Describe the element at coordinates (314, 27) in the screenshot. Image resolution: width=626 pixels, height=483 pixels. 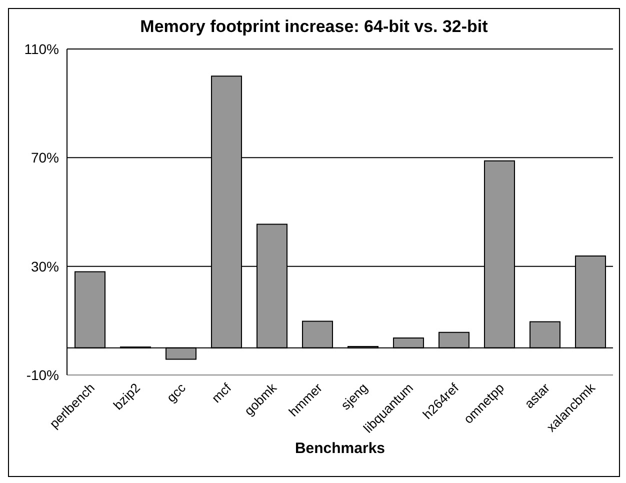
I see `chart-title: Memory footprint increase: 64-bit vs. 32-bit` at that location.